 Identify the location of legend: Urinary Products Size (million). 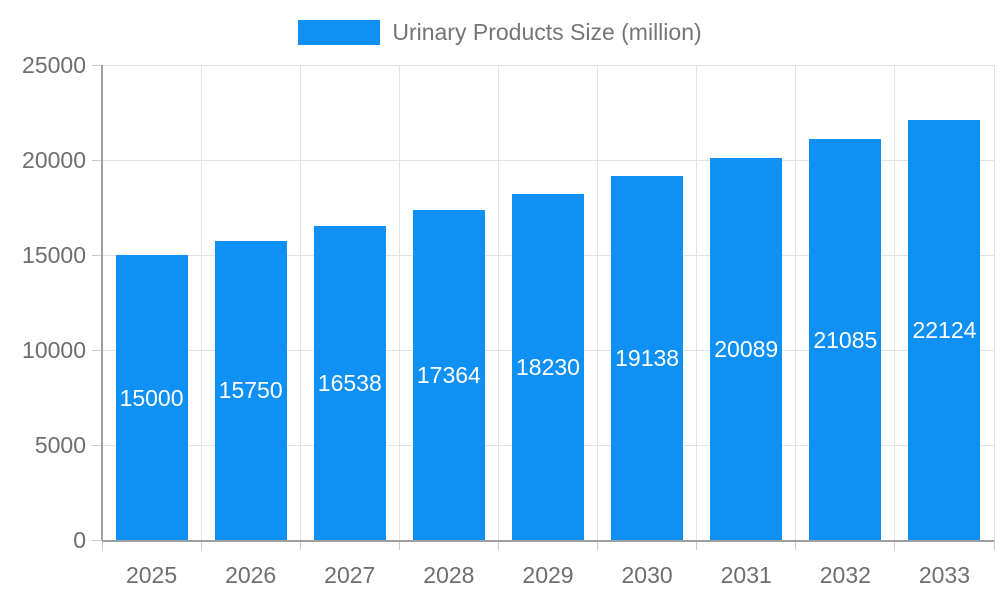
(500, 32).